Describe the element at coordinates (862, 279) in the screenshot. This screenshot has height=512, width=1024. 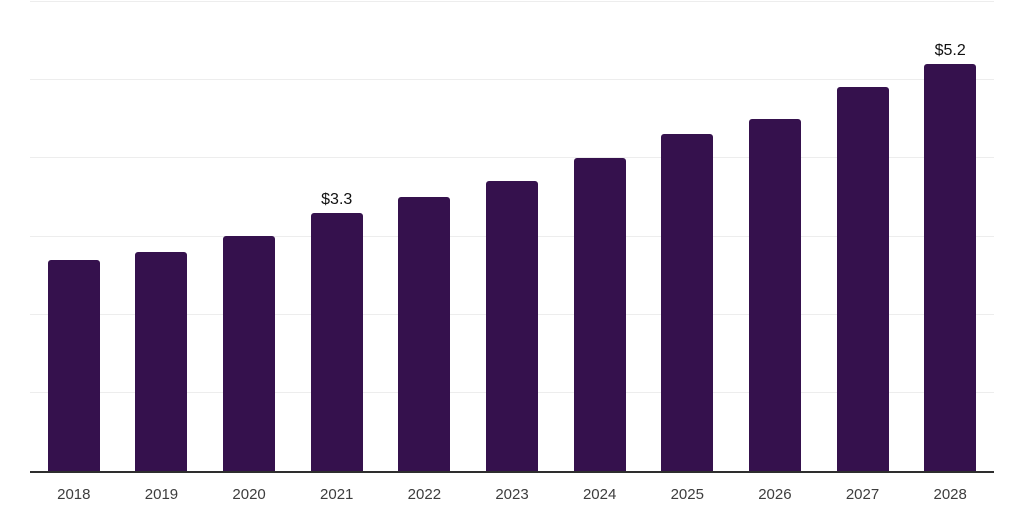
I see `bar-2027` at that location.